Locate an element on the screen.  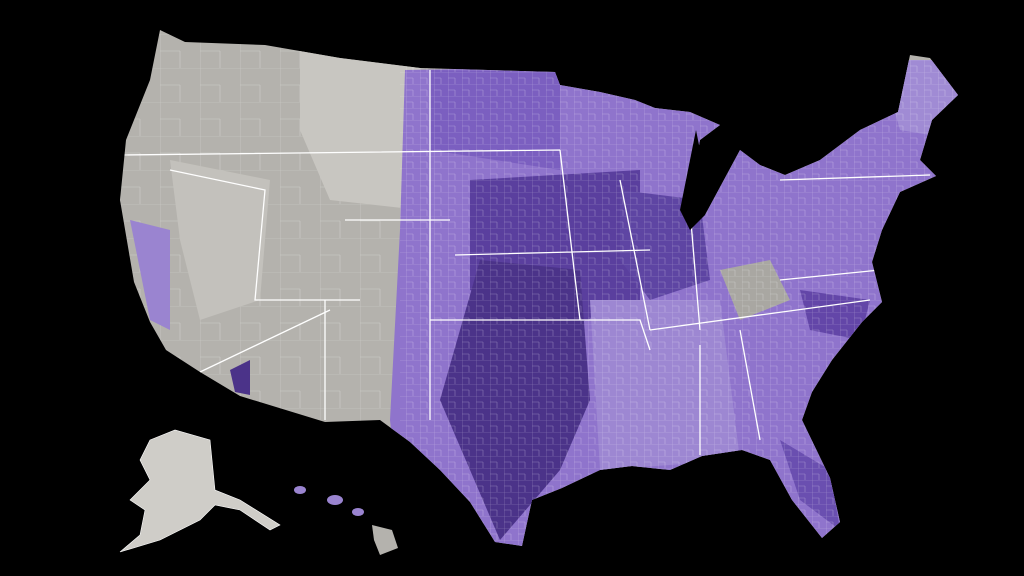
region-california-coast is located at coordinates (150, 275).